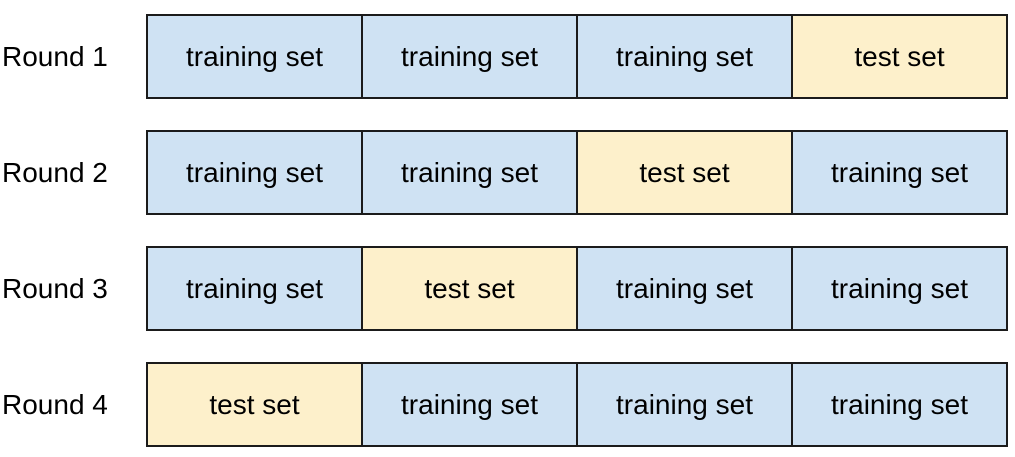 Image resolution: width=1015 pixels, height=457 pixels. Describe the element at coordinates (55, 56) in the screenshot. I see `round-label: Round 1` at that location.